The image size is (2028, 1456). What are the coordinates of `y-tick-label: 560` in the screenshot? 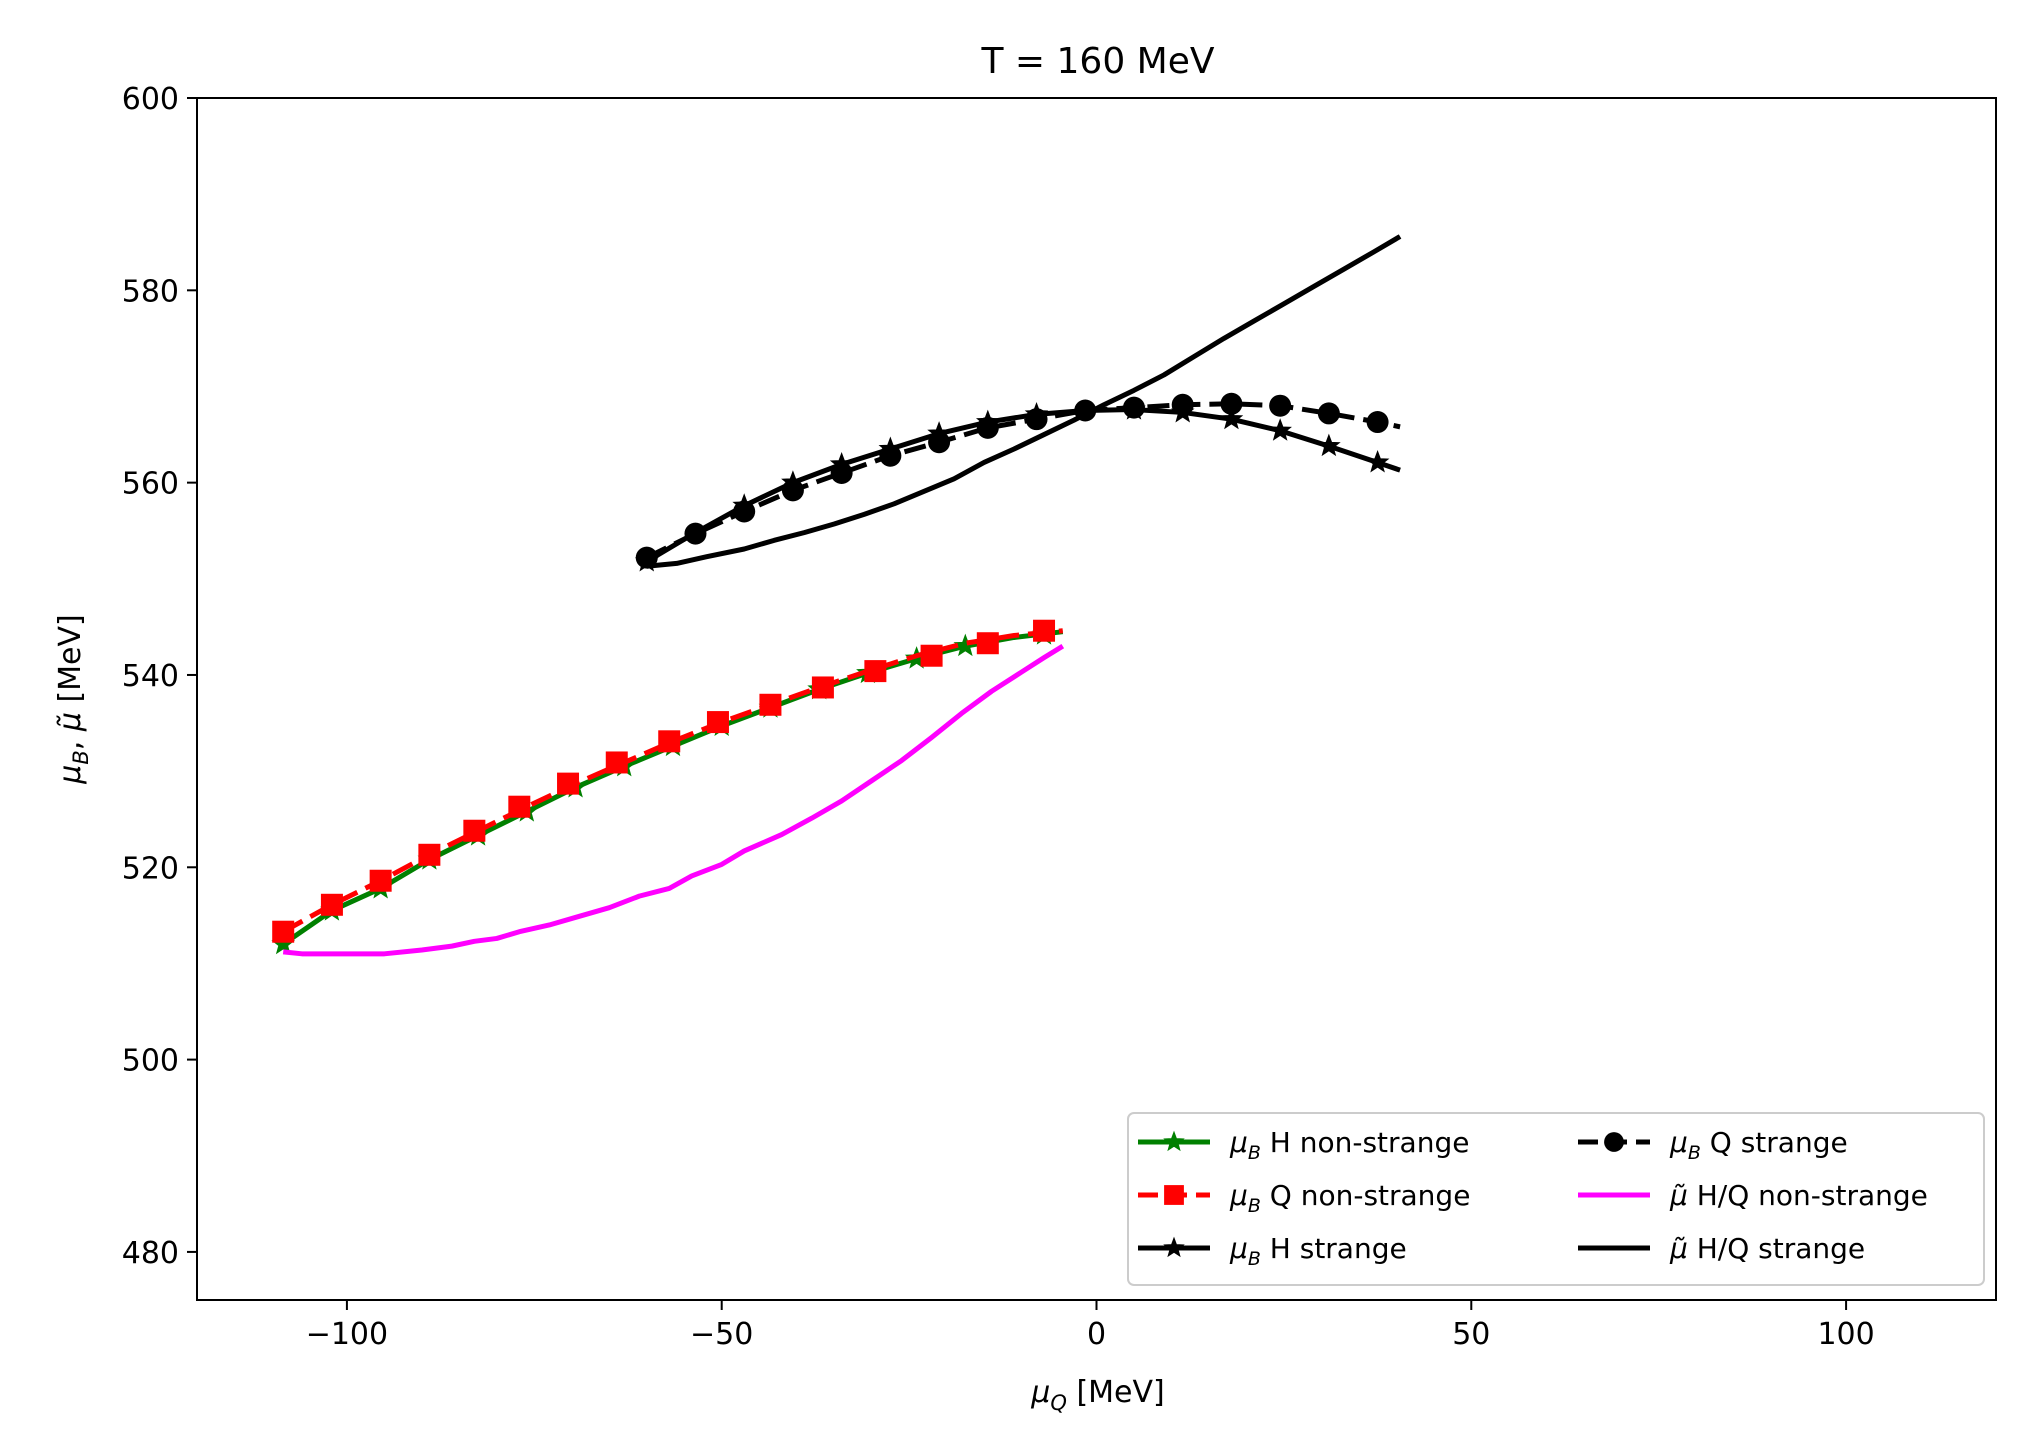 It's located at (150, 484).